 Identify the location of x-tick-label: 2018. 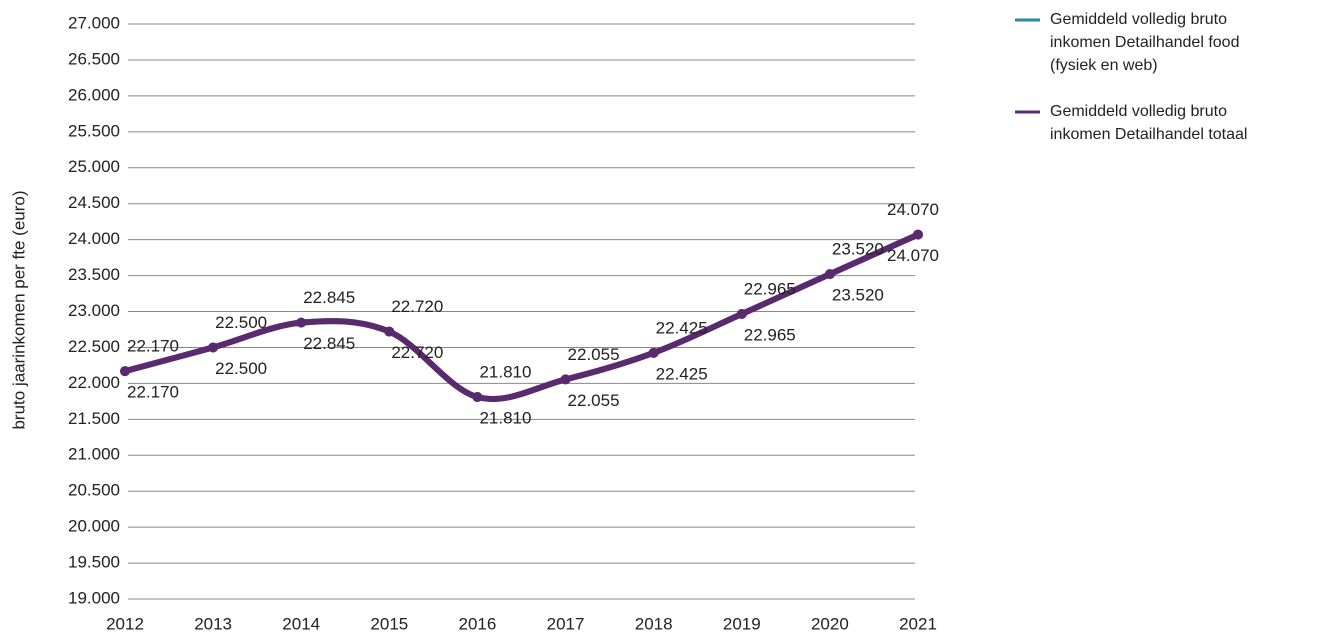
(654, 623).